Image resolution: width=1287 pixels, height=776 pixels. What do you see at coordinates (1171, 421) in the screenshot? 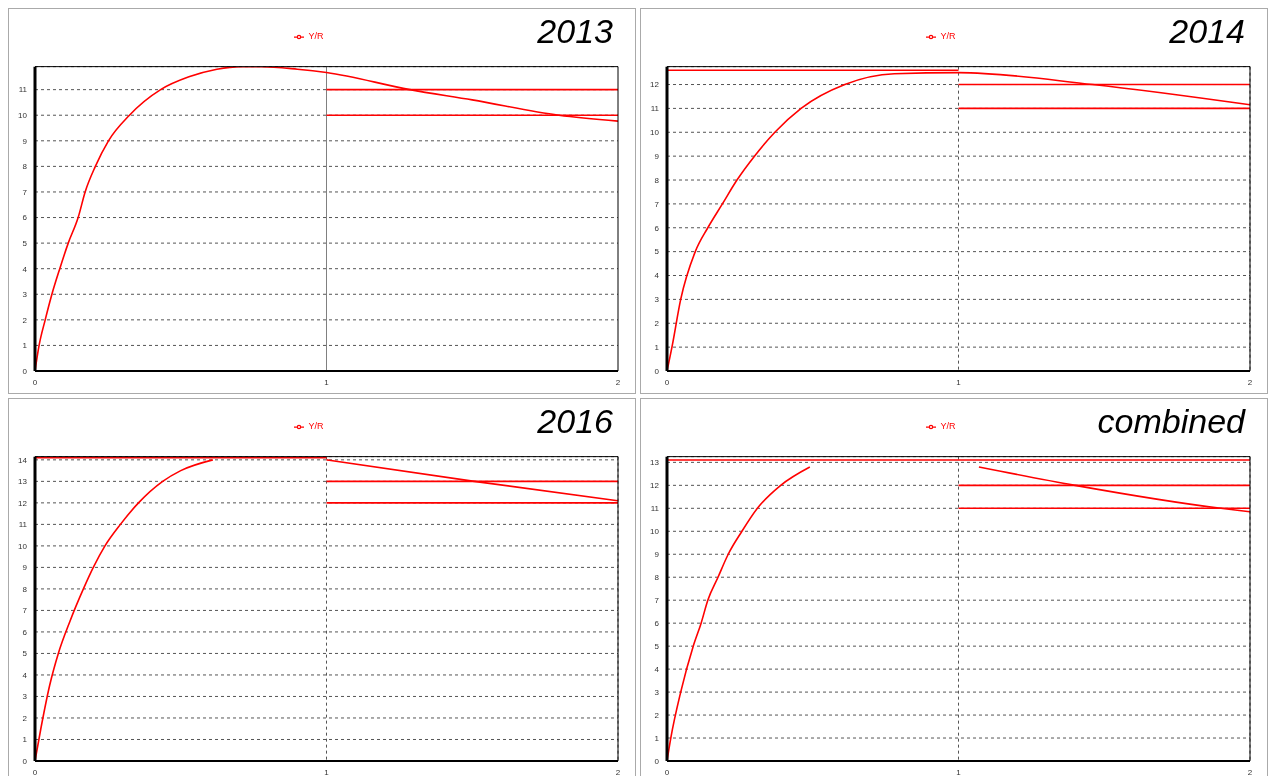
I see `chart-title: combined` at bounding box center [1171, 421].